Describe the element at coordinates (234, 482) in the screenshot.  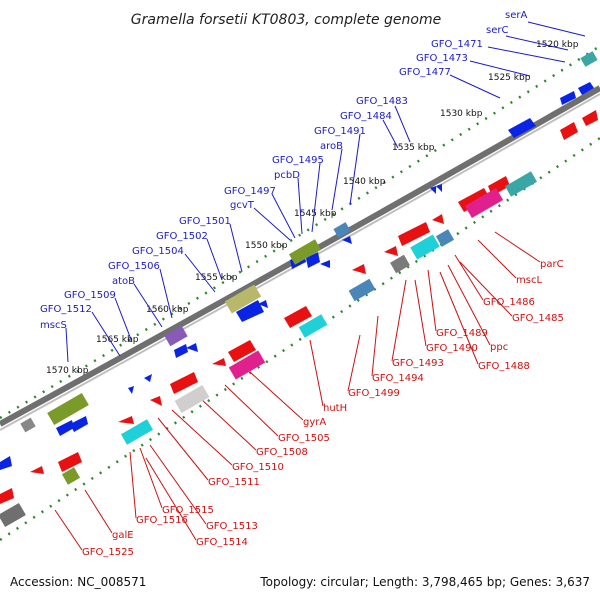
I see `gene-label: GFO_1511` at that location.